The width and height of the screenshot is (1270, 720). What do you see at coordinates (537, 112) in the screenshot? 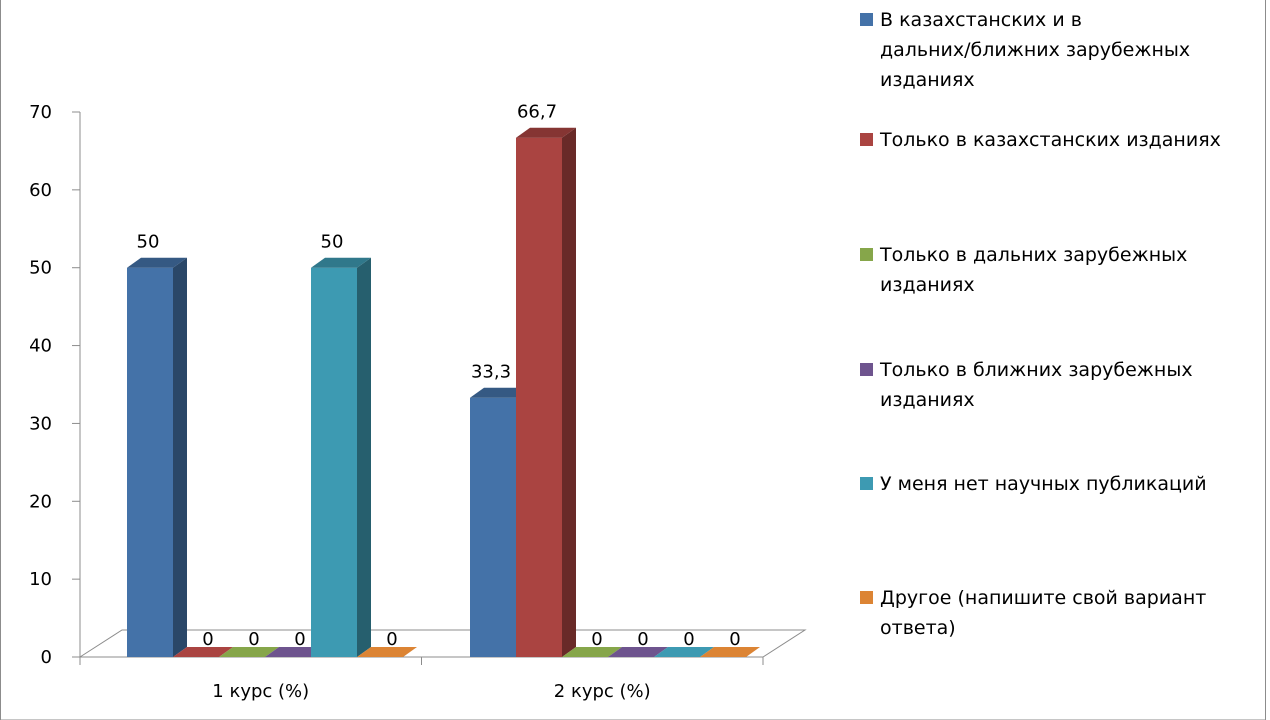
I see `data-label: 66,7` at bounding box center [537, 112].